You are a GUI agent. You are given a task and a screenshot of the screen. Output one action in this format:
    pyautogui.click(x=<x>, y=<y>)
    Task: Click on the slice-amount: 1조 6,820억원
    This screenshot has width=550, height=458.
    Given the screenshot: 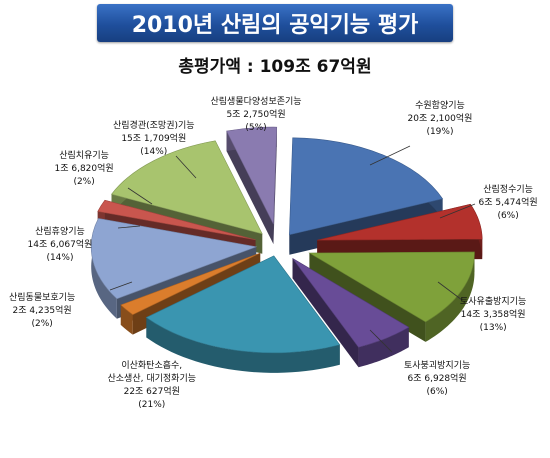 What is the action you would take?
    pyautogui.click(x=84, y=169)
    